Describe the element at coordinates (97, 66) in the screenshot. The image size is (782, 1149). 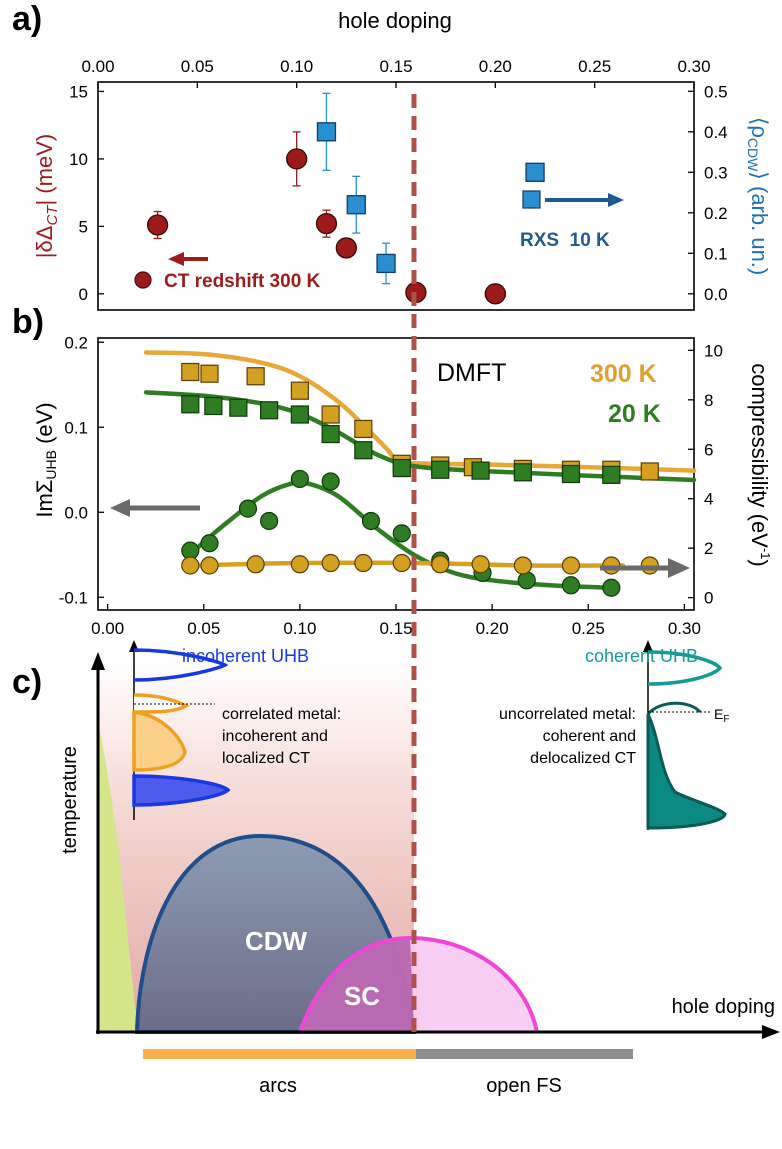
I see `a-xtick-label-0: 0.00` at that location.